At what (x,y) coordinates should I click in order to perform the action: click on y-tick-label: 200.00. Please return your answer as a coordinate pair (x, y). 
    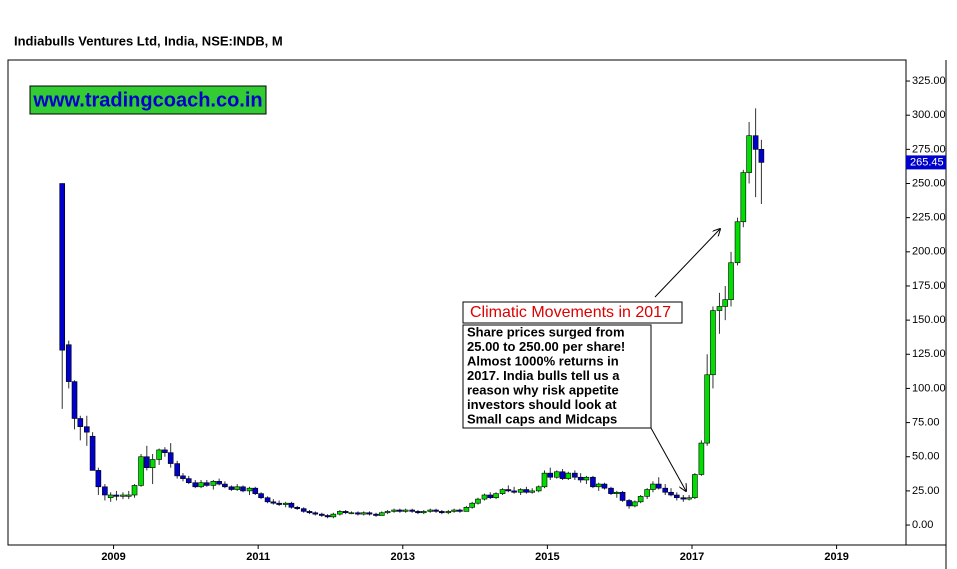
    Looking at the image, I should click on (929, 252).